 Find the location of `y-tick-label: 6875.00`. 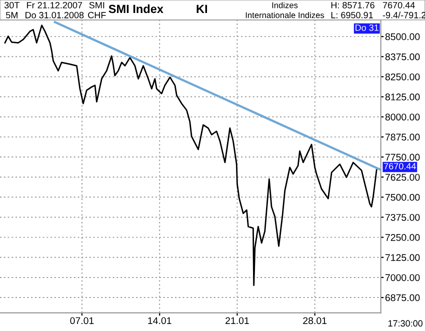

y-tick-label: 6875.00 is located at coordinates (402, 298).